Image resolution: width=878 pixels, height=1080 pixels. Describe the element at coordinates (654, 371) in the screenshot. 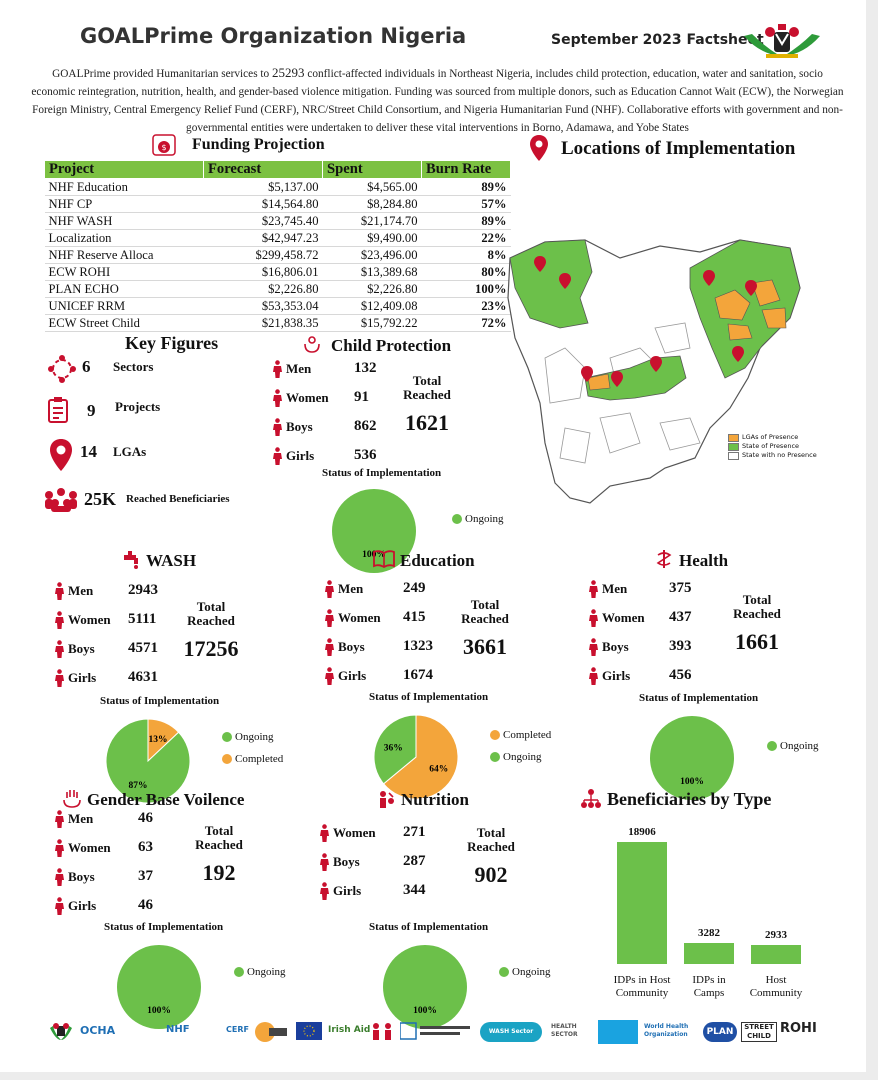

I see `nigeria-map` at that location.